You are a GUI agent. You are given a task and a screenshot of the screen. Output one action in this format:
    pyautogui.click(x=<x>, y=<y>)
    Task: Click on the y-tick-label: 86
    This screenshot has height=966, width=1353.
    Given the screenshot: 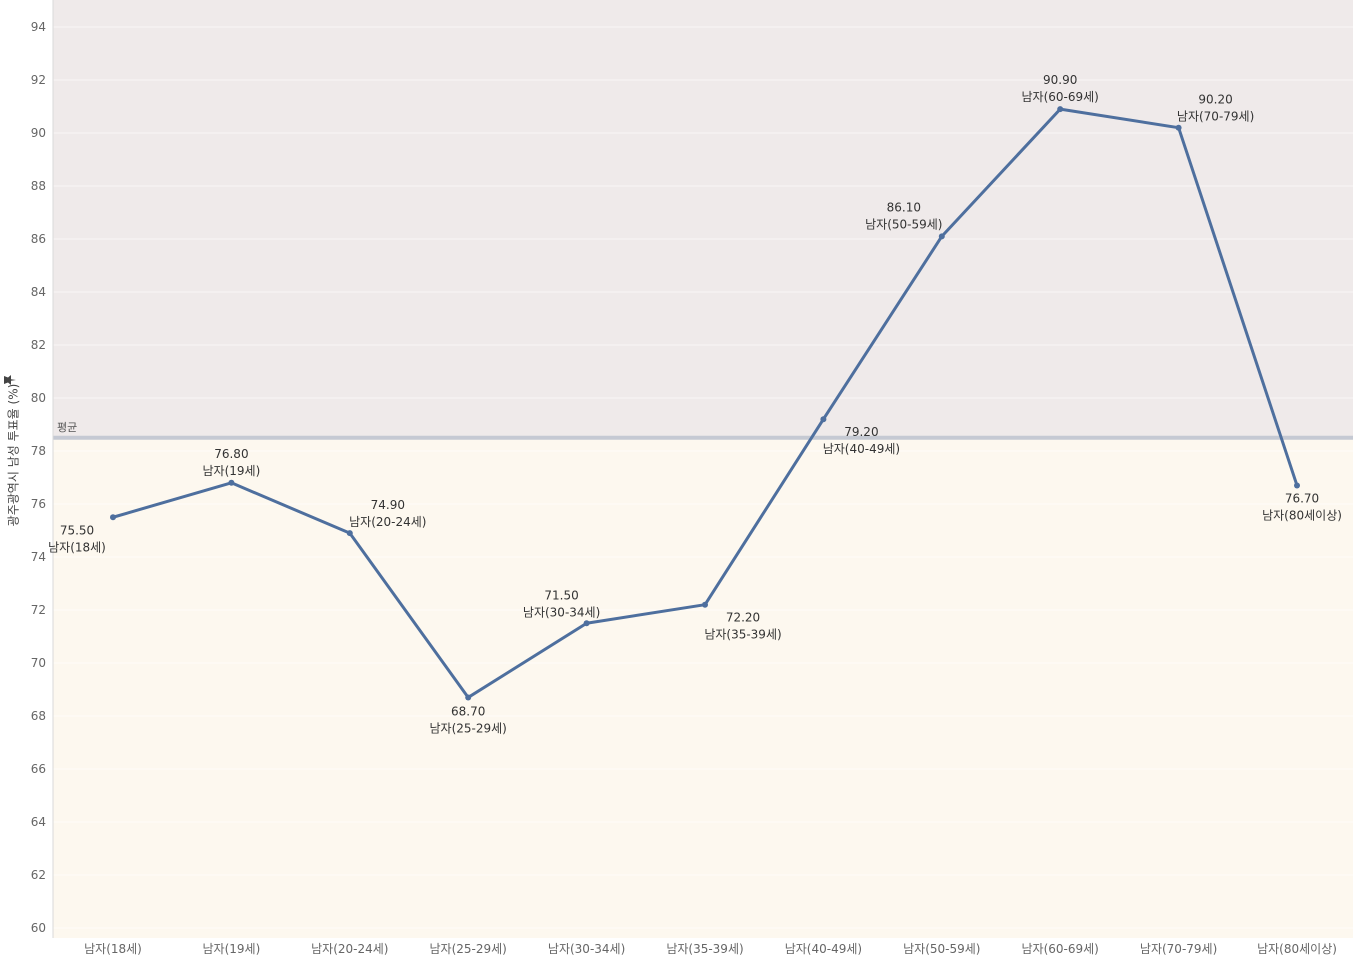 What is the action you would take?
    pyautogui.click(x=38, y=239)
    